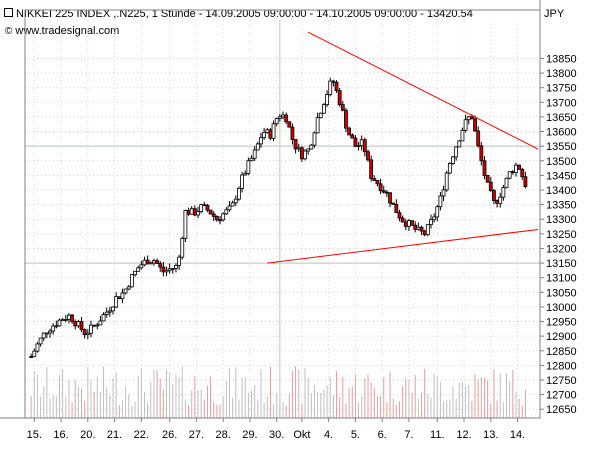 This screenshot has height=450, width=600. What do you see at coordinates (561, 323) in the screenshot?
I see `y-tick-label: 12950` at bounding box center [561, 323].